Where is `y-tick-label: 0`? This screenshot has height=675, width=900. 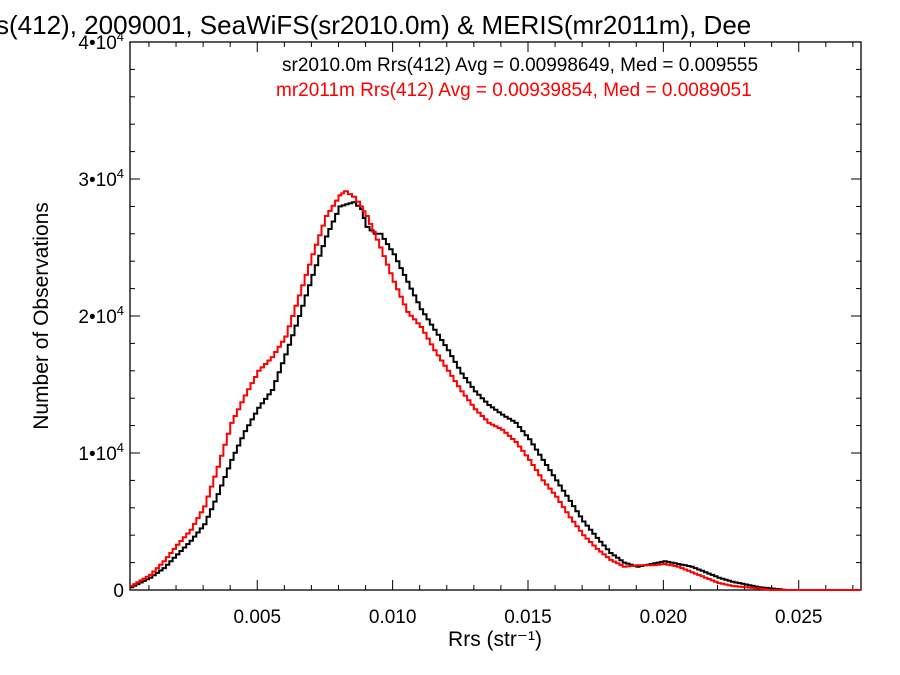 y-tick-label: 0 is located at coordinates (118, 591).